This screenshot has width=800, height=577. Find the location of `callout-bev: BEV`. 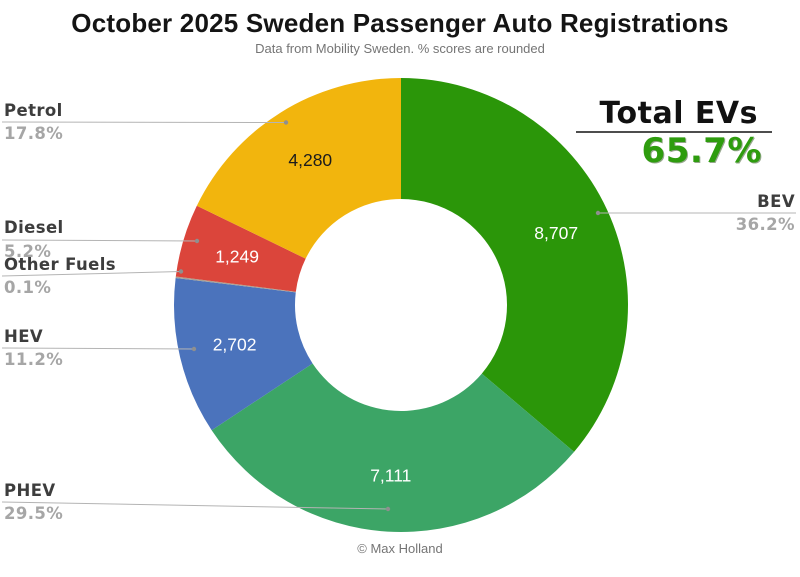

callout-bev: BEV is located at coordinates (776, 202).